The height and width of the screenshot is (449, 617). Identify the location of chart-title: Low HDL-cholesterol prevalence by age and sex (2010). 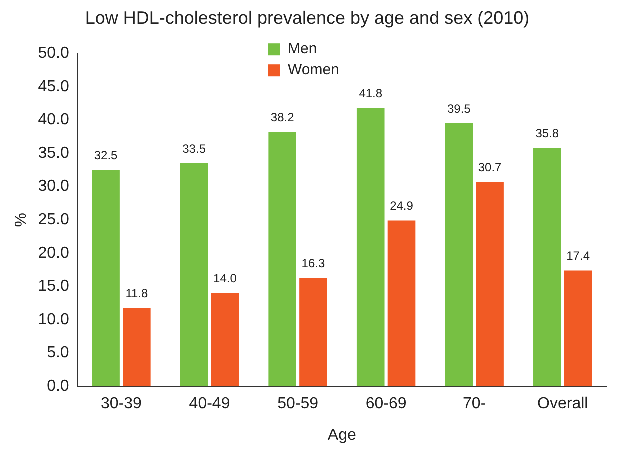
(307, 18).